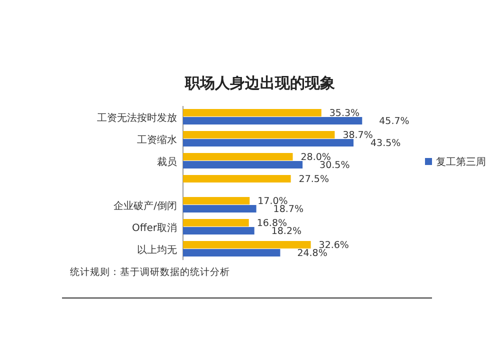 The height and width of the screenshot is (362, 500). I want to click on data-label: 30.5%, so click(335, 165).